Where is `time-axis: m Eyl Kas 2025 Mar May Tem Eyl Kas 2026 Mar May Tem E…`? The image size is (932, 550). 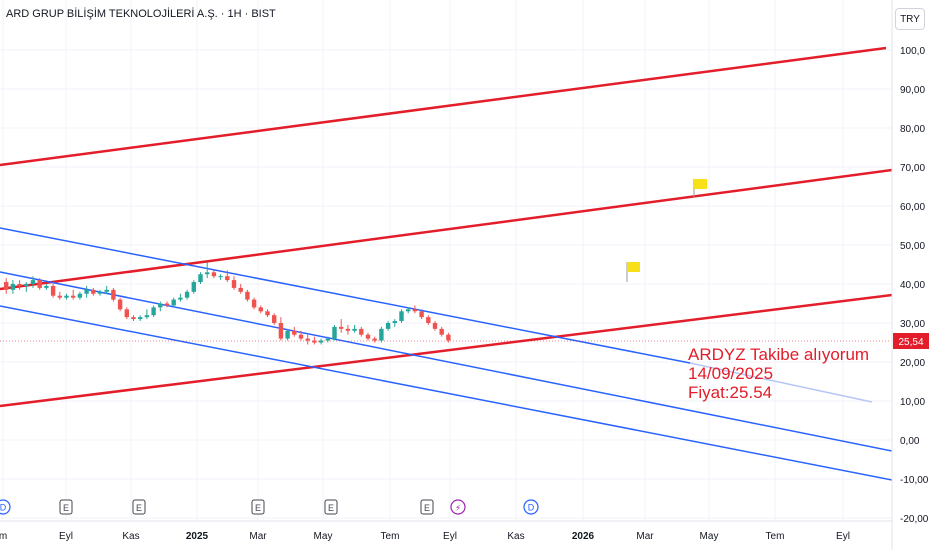
time-axis: m Eyl Kas 2025 Mar May Tem Eyl Kas 2026 Mar May Tem E… is located at coordinates (425, 536).